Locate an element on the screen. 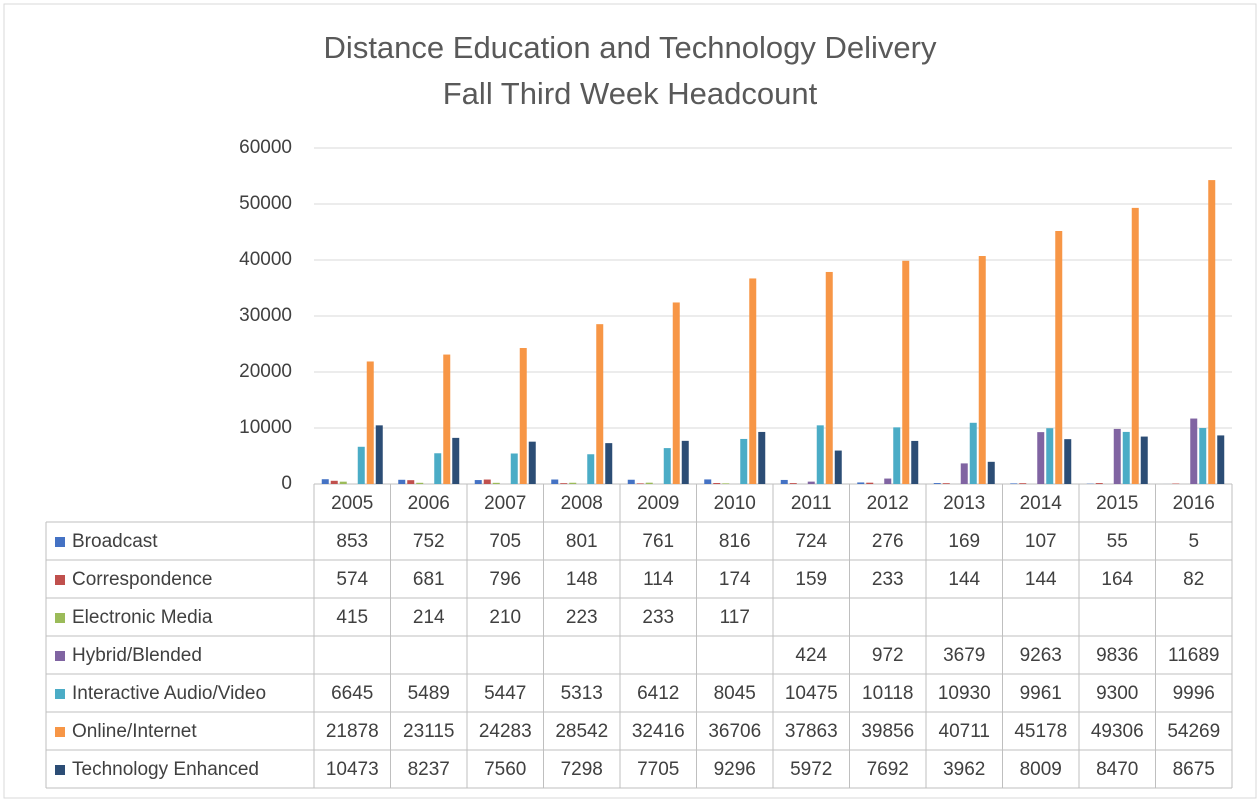  table-value: 276 is located at coordinates (888, 541).